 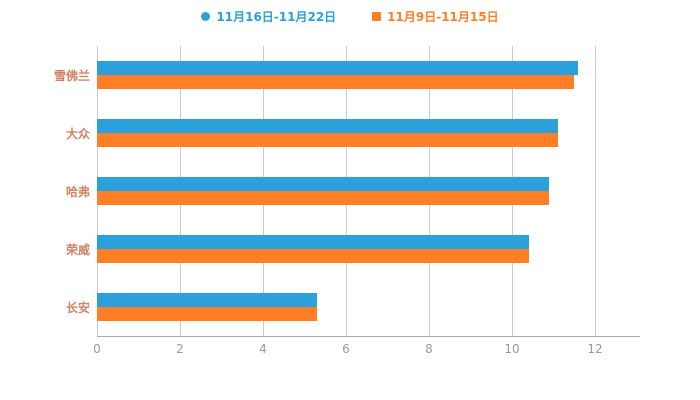 What do you see at coordinates (350, 16) in the screenshot?
I see `chart-legend: 11月16日-11月22日 11月9日-11月15日` at bounding box center [350, 16].